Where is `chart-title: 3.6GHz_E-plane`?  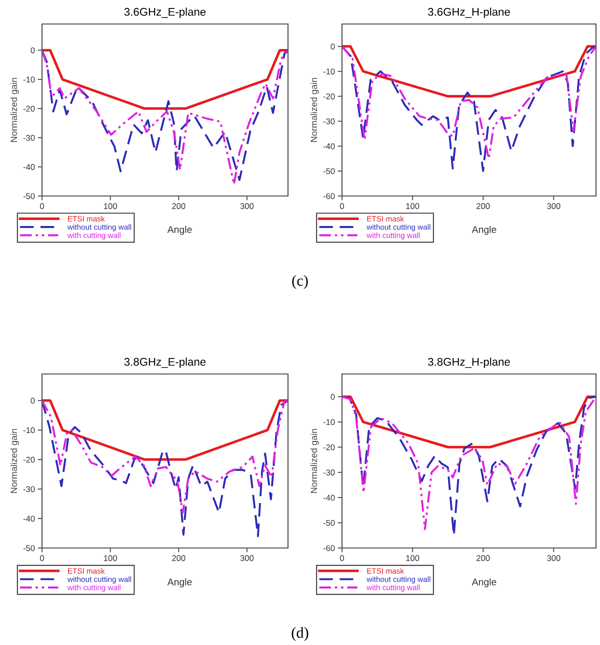
chart-title: 3.6GHz_E-plane is located at coordinates (165, 13).